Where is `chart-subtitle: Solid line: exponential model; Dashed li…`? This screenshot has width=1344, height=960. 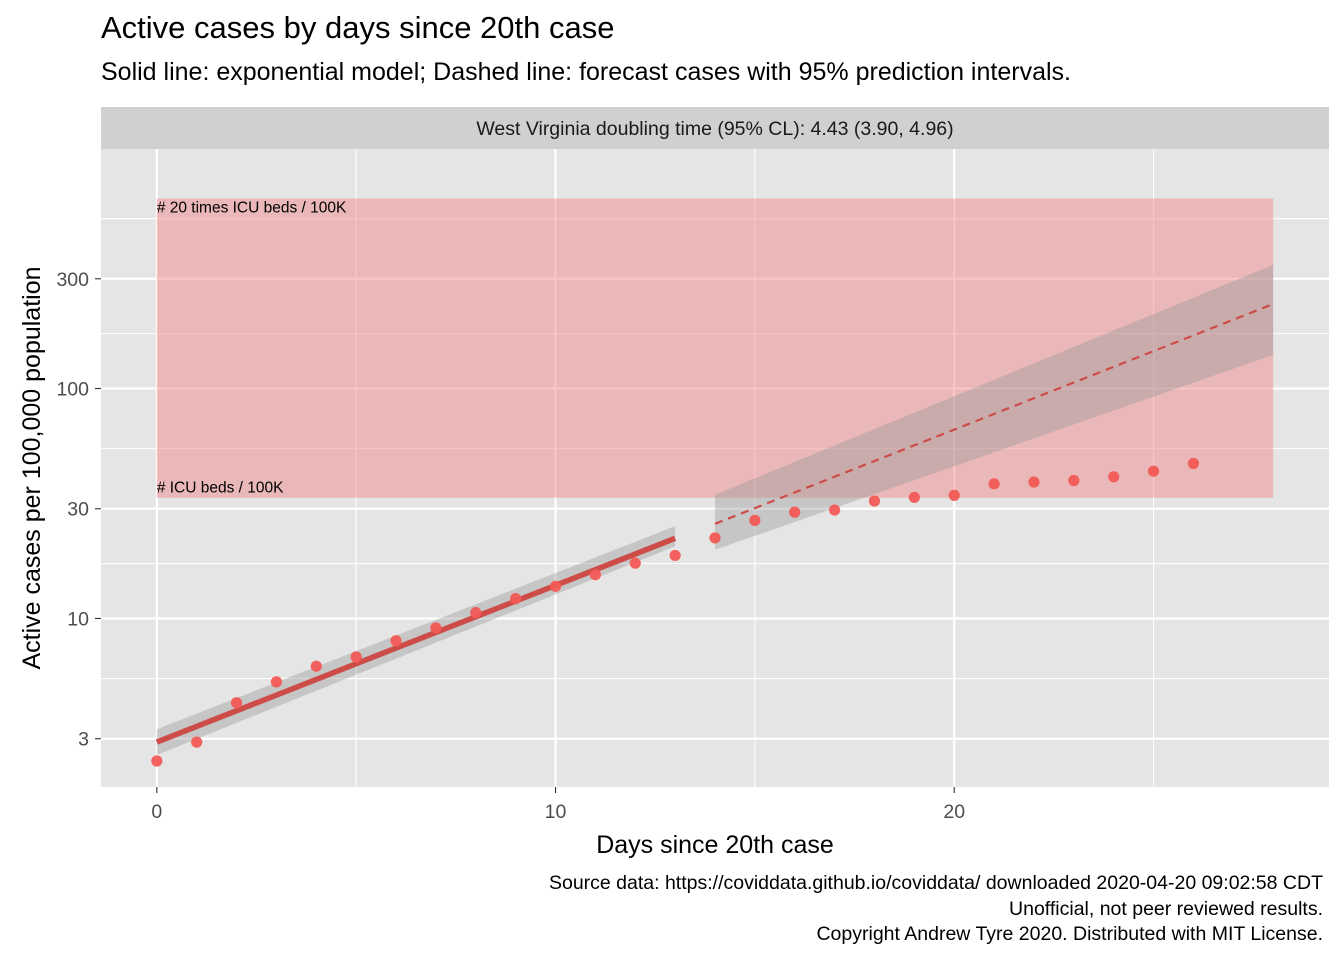
chart-subtitle: Solid line: exponential model; Dashed li… is located at coordinates (586, 72).